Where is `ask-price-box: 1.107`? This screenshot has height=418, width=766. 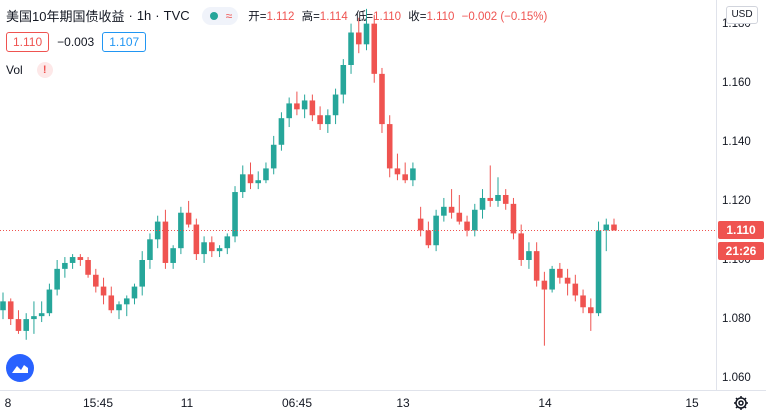 ask-price-box: 1.107 is located at coordinates (124, 42).